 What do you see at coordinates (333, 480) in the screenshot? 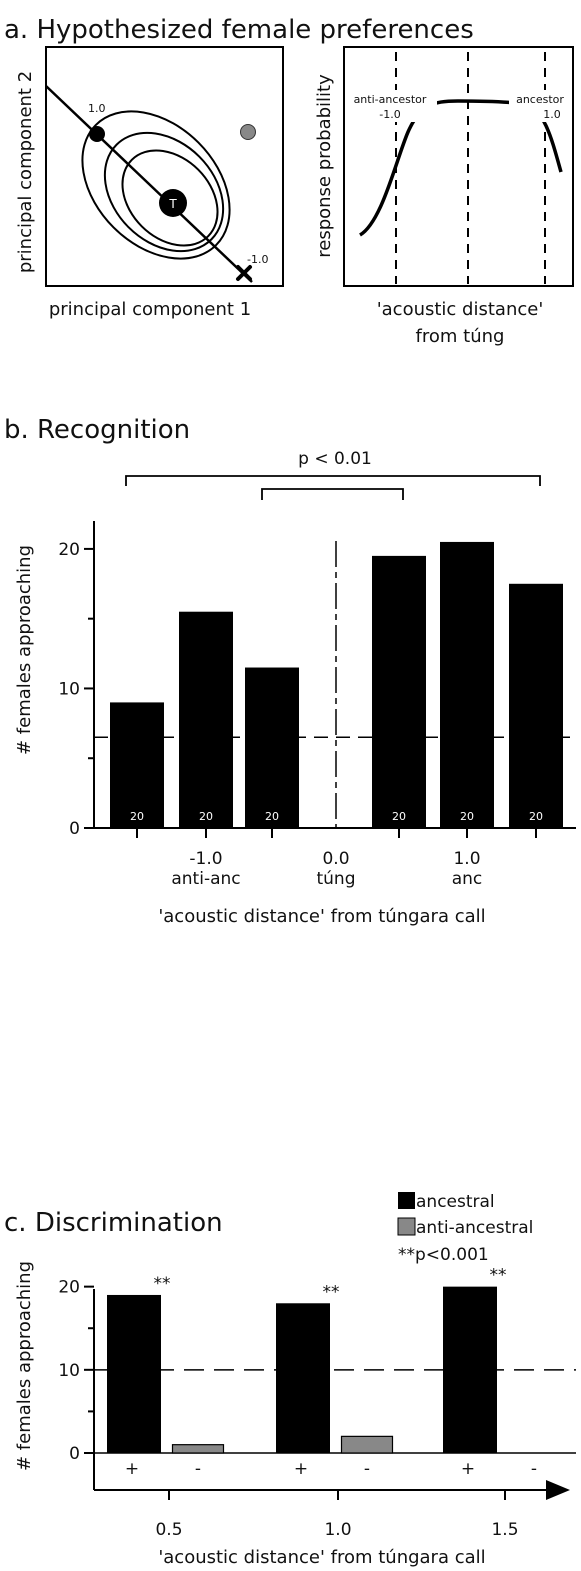
I see `significance-bracket-outer` at bounding box center [333, 480].